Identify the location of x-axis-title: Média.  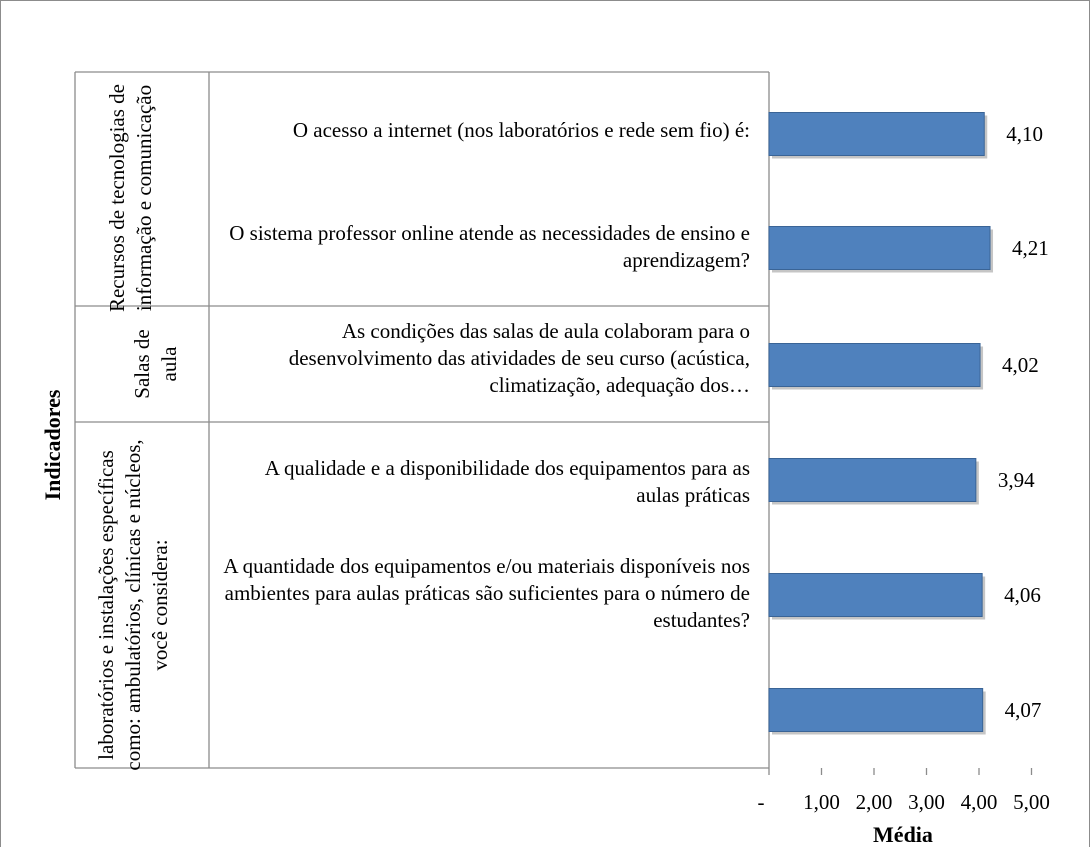
(903, 834).